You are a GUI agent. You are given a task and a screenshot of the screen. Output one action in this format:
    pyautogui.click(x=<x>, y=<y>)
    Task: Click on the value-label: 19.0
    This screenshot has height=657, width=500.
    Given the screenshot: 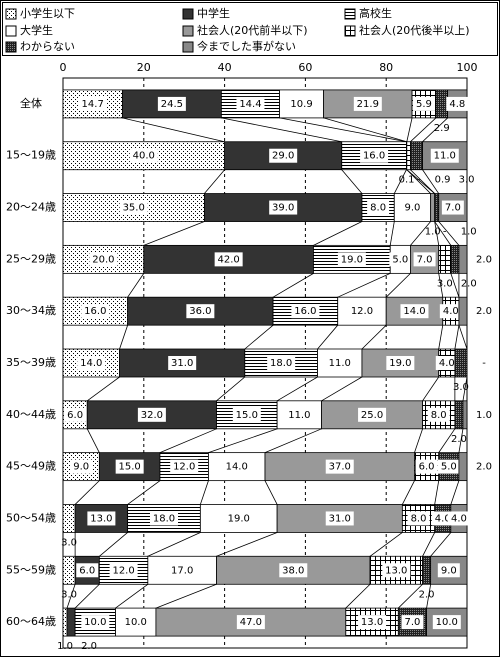 What is the action you would take?
    pyautogui.click(x=239, y=518)
    